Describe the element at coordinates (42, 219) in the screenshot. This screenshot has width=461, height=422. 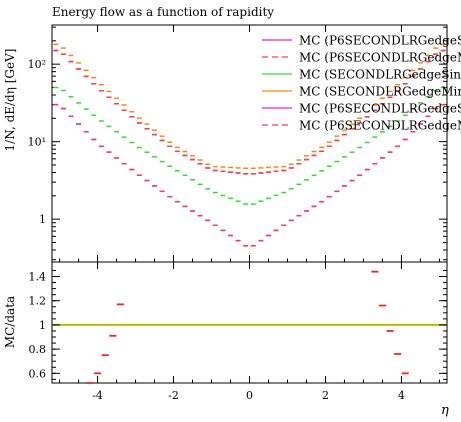
I see `main-y-tick-label: 1` at that location.